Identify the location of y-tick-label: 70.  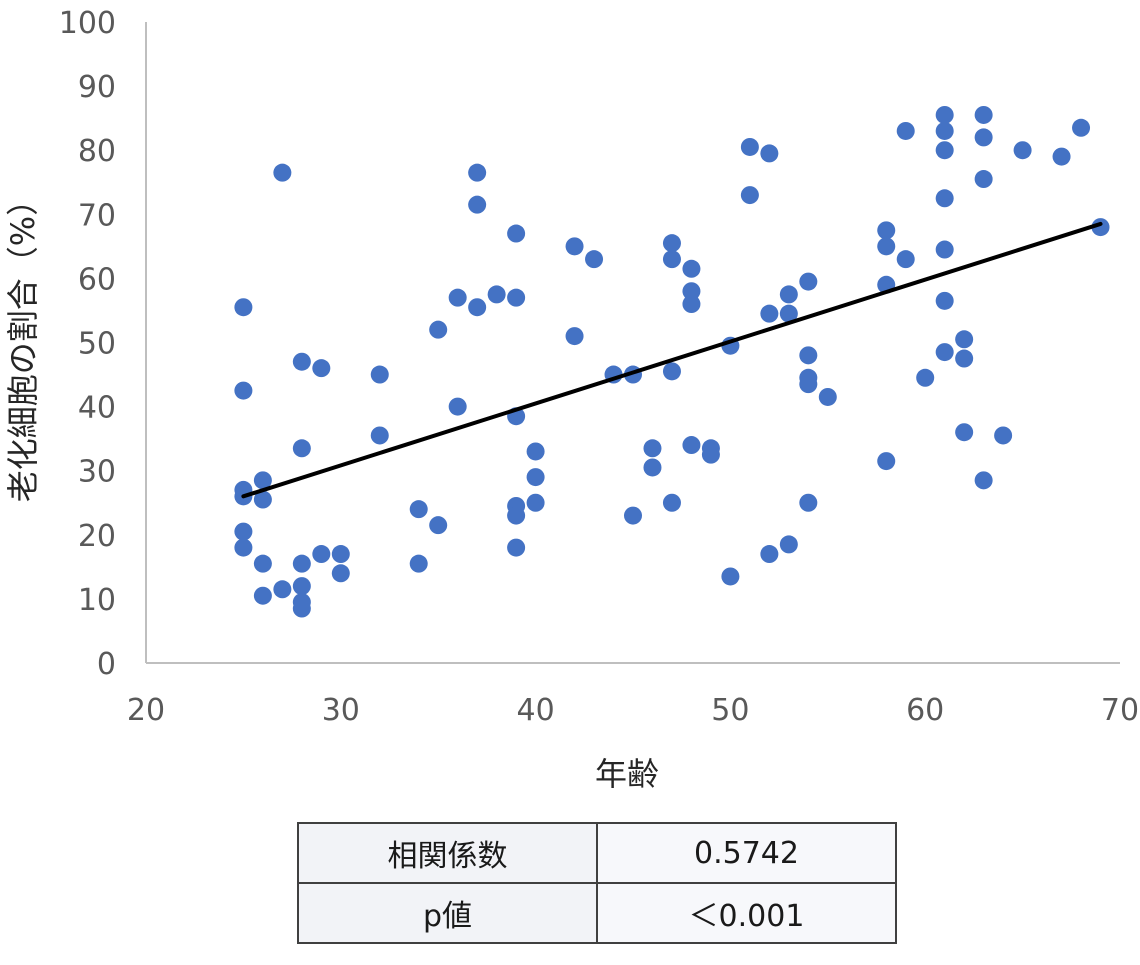
(97, 215).